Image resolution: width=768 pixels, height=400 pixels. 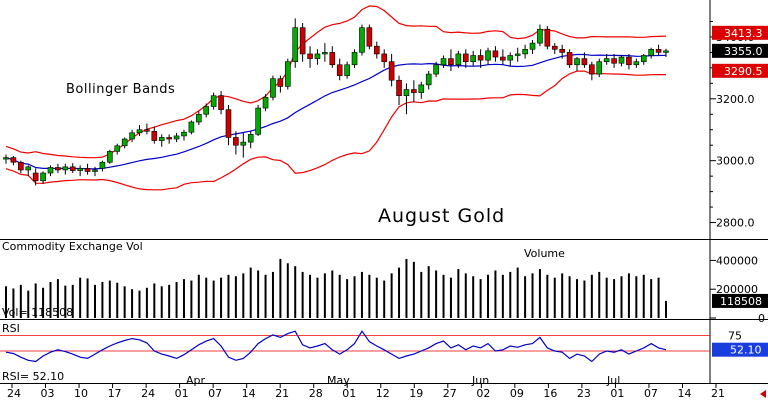 I want to click on volume-last-tag-box, so click(x=740, y=300).